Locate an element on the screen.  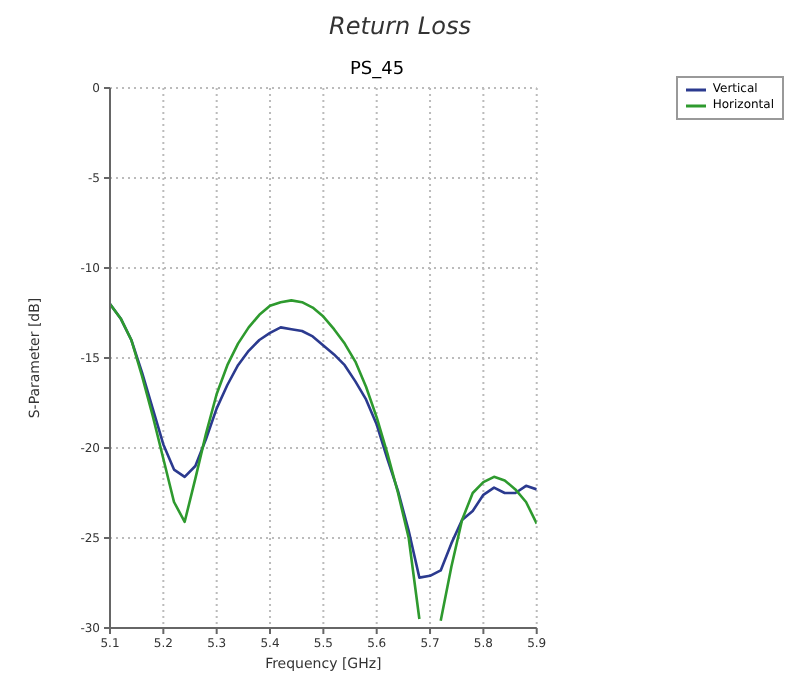
chart-subtitle: PS_45 is located at coordinates (377, 70).